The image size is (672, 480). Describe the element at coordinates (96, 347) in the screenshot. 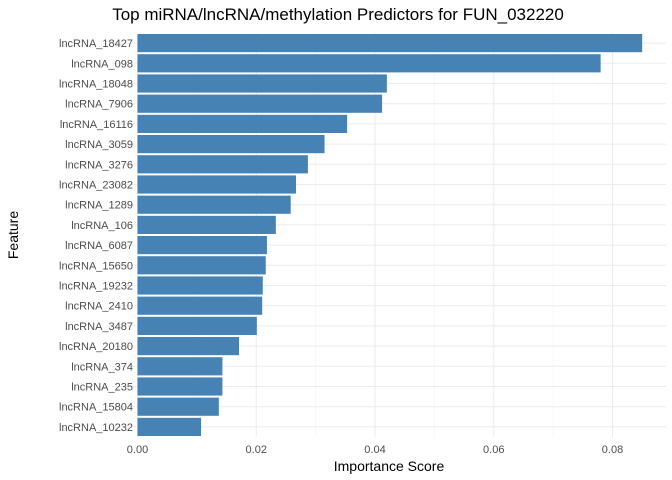

I see `y-tick-label: lncRNA_20180` at that location.